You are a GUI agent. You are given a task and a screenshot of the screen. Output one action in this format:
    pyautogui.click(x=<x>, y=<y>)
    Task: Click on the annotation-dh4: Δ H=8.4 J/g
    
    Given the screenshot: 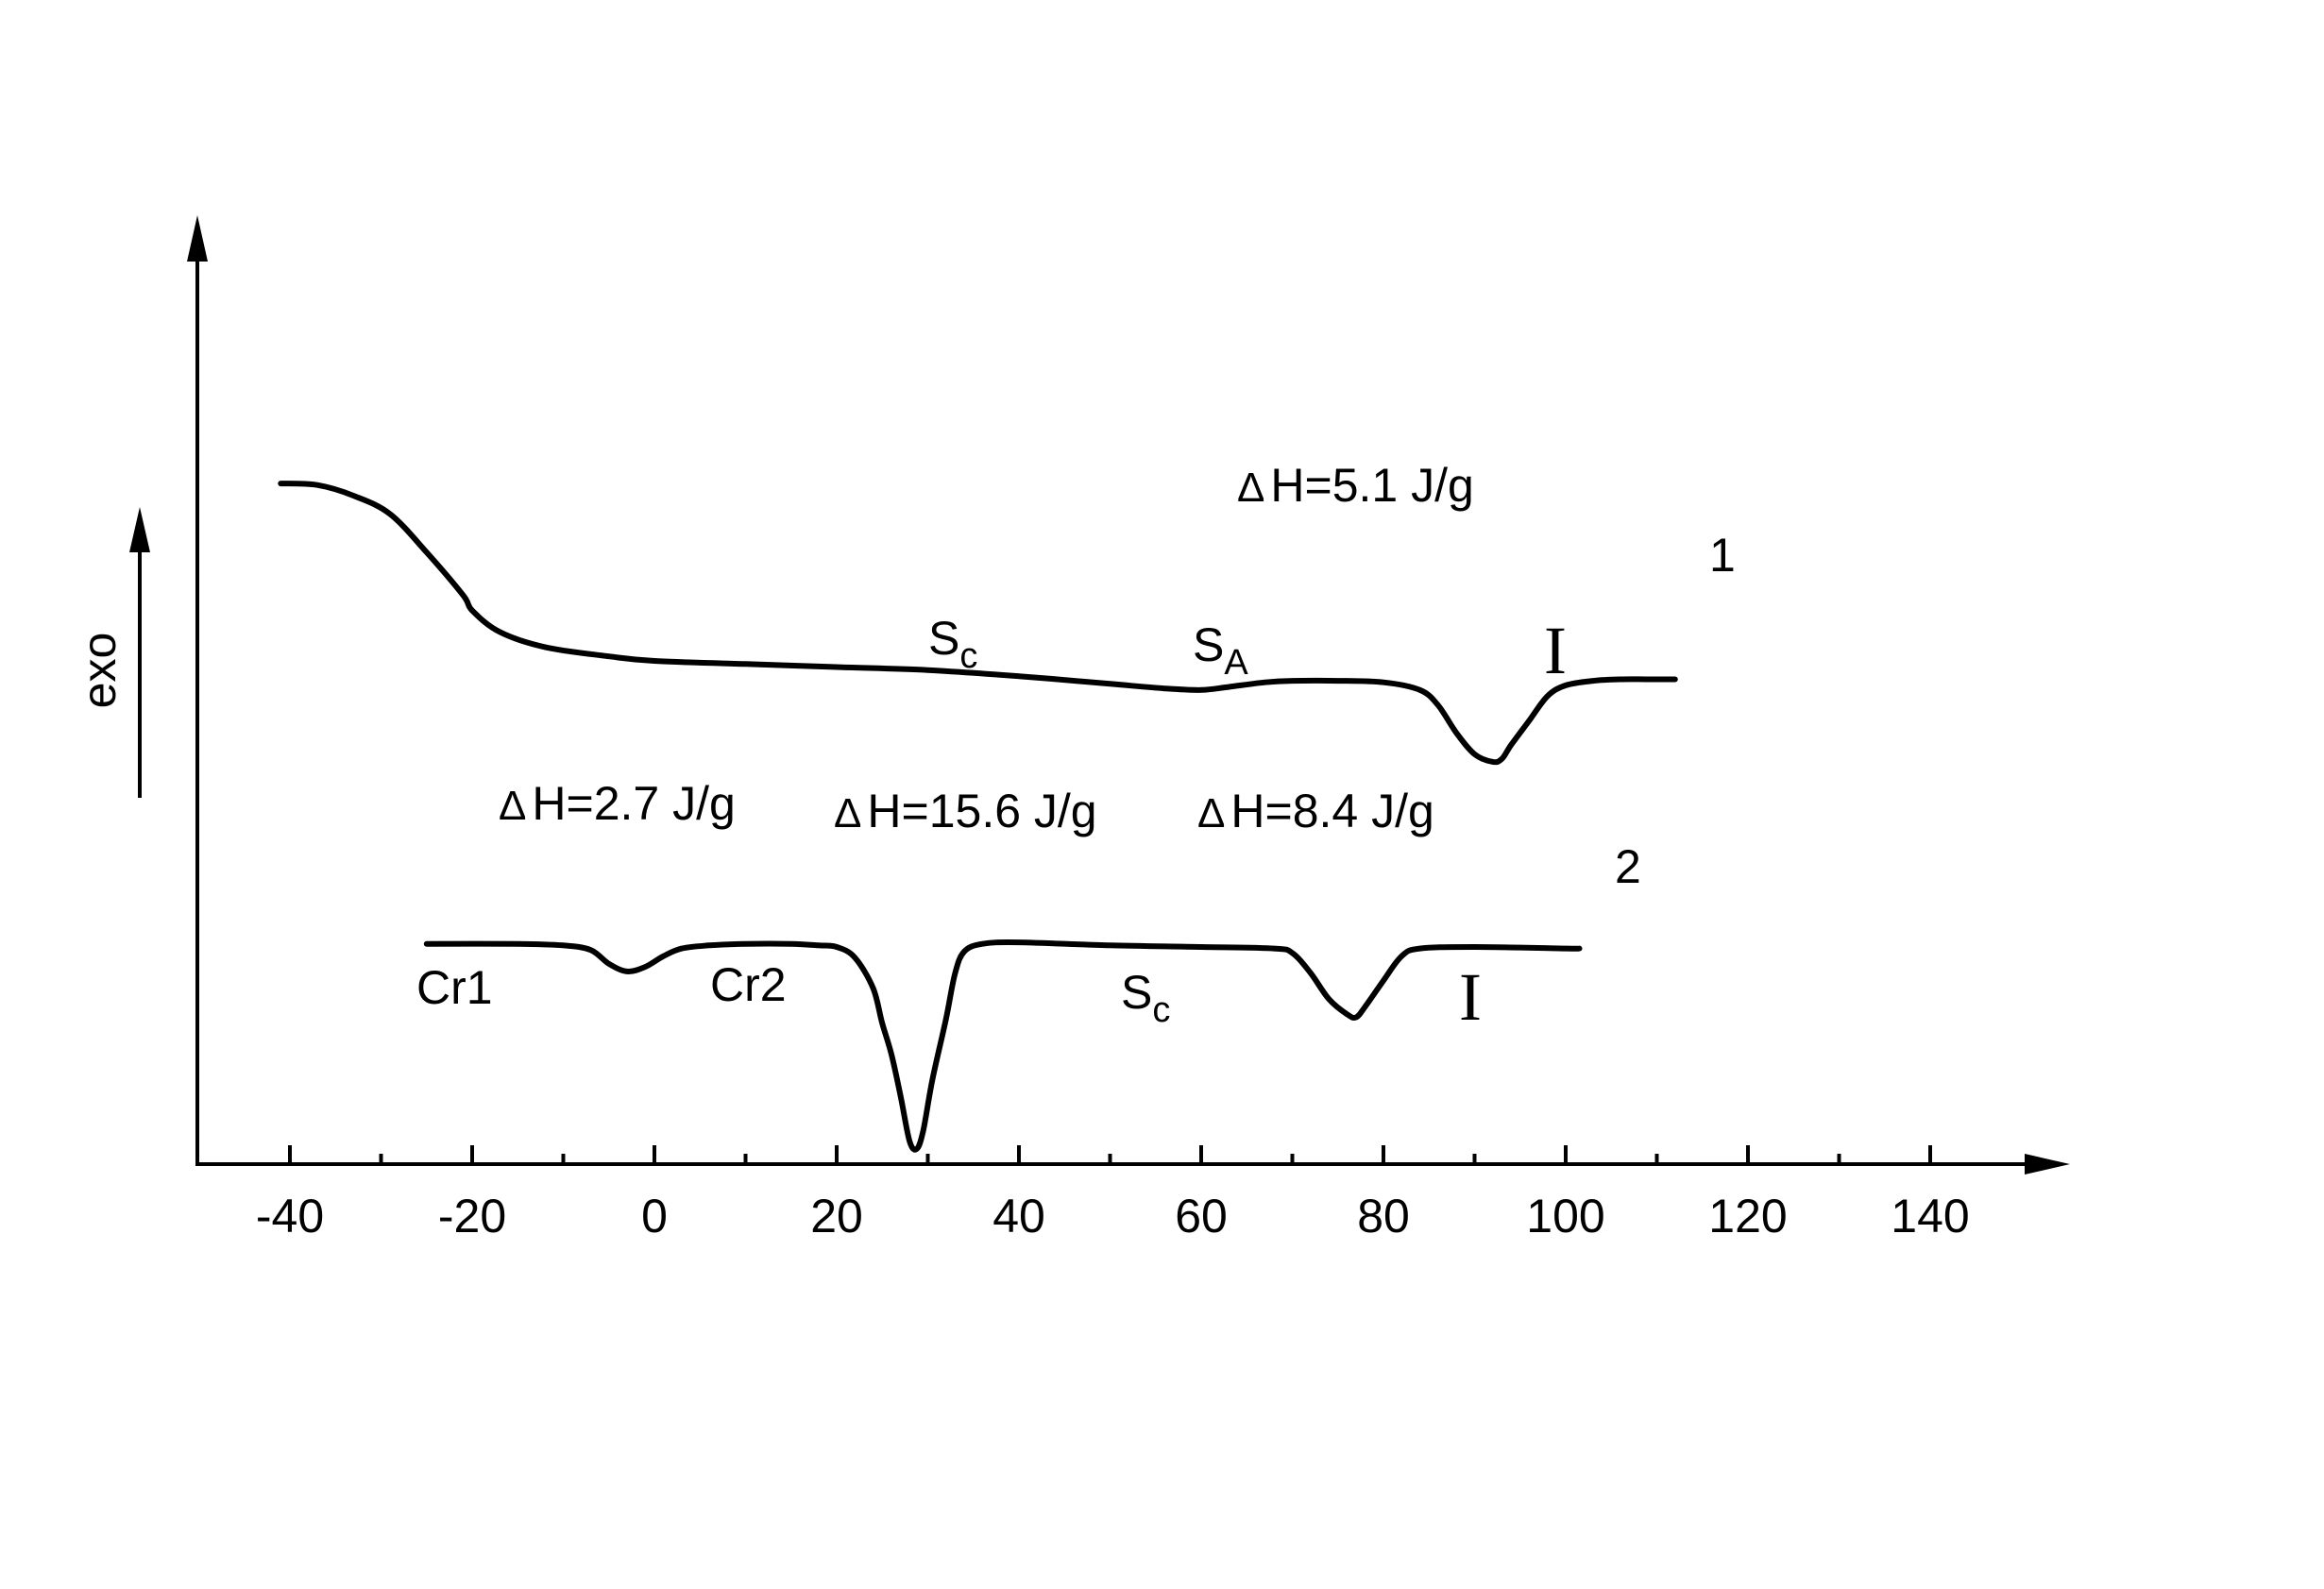 What is the action you would take?
    pyautogui.click(x=1315, y=811)
    